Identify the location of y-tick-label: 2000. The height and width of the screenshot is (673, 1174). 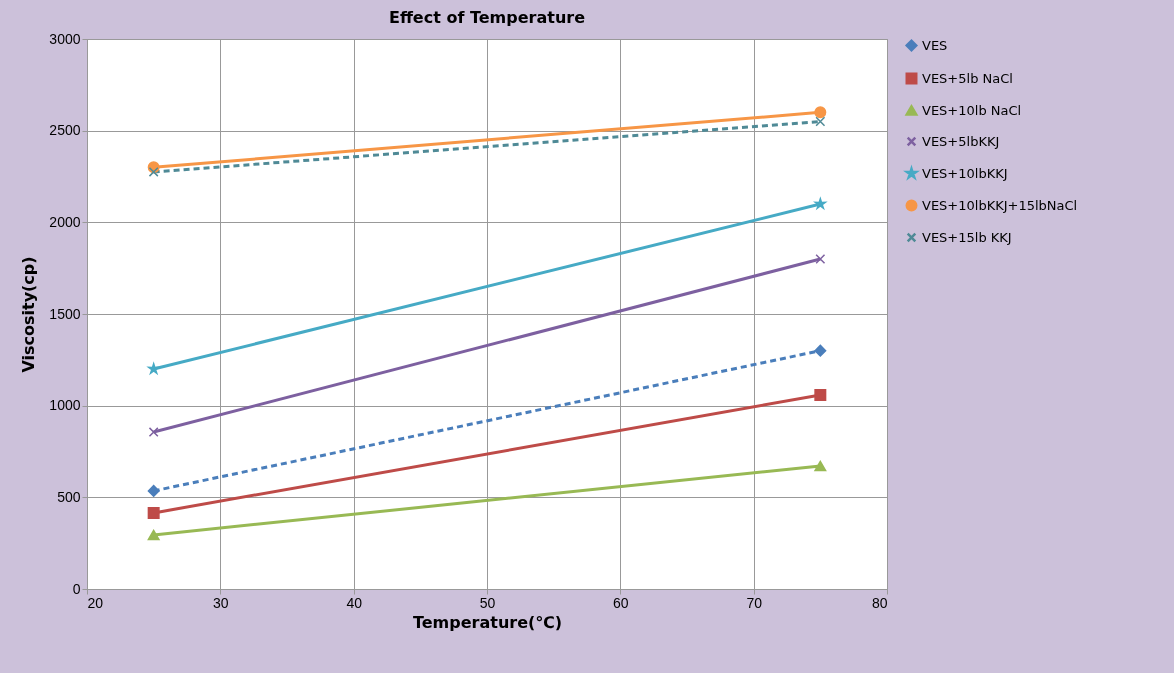
(65, 221).